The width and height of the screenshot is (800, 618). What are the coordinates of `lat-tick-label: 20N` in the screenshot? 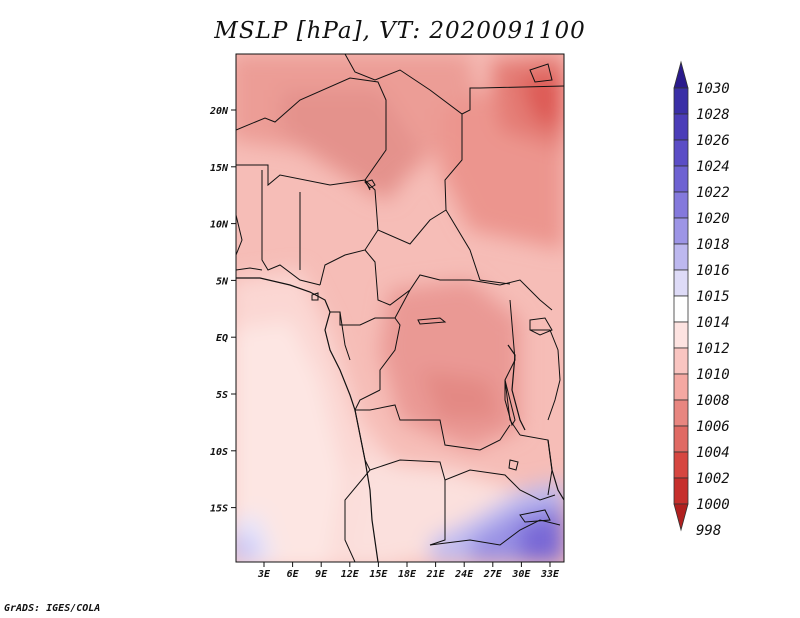 It's located at (219, 111).